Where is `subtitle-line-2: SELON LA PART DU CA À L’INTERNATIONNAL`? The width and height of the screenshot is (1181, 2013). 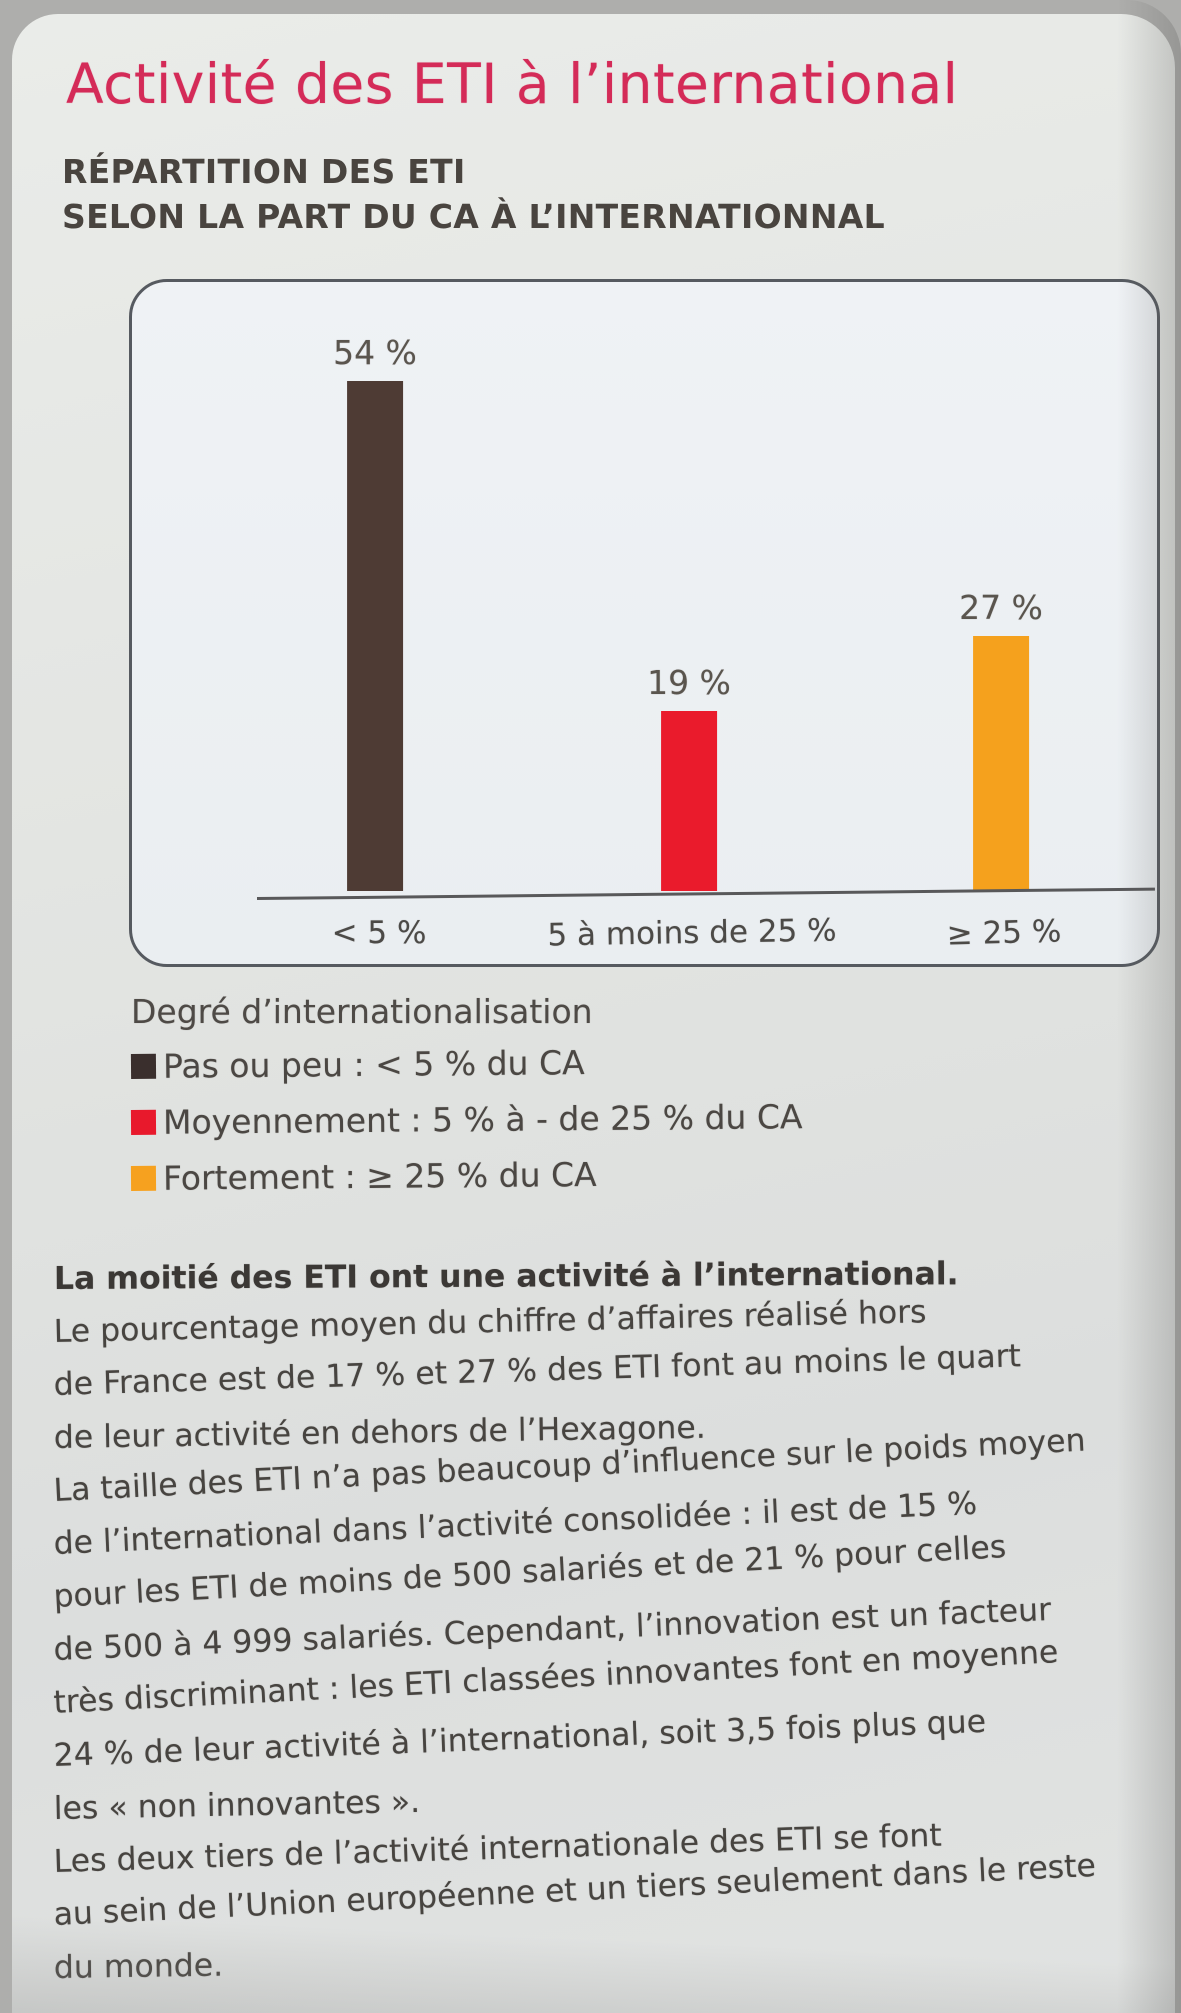 subtitle-line-2: SELON LA PART DU CA À L’INTERNATIONNAL is located at coordinates (473, 216).